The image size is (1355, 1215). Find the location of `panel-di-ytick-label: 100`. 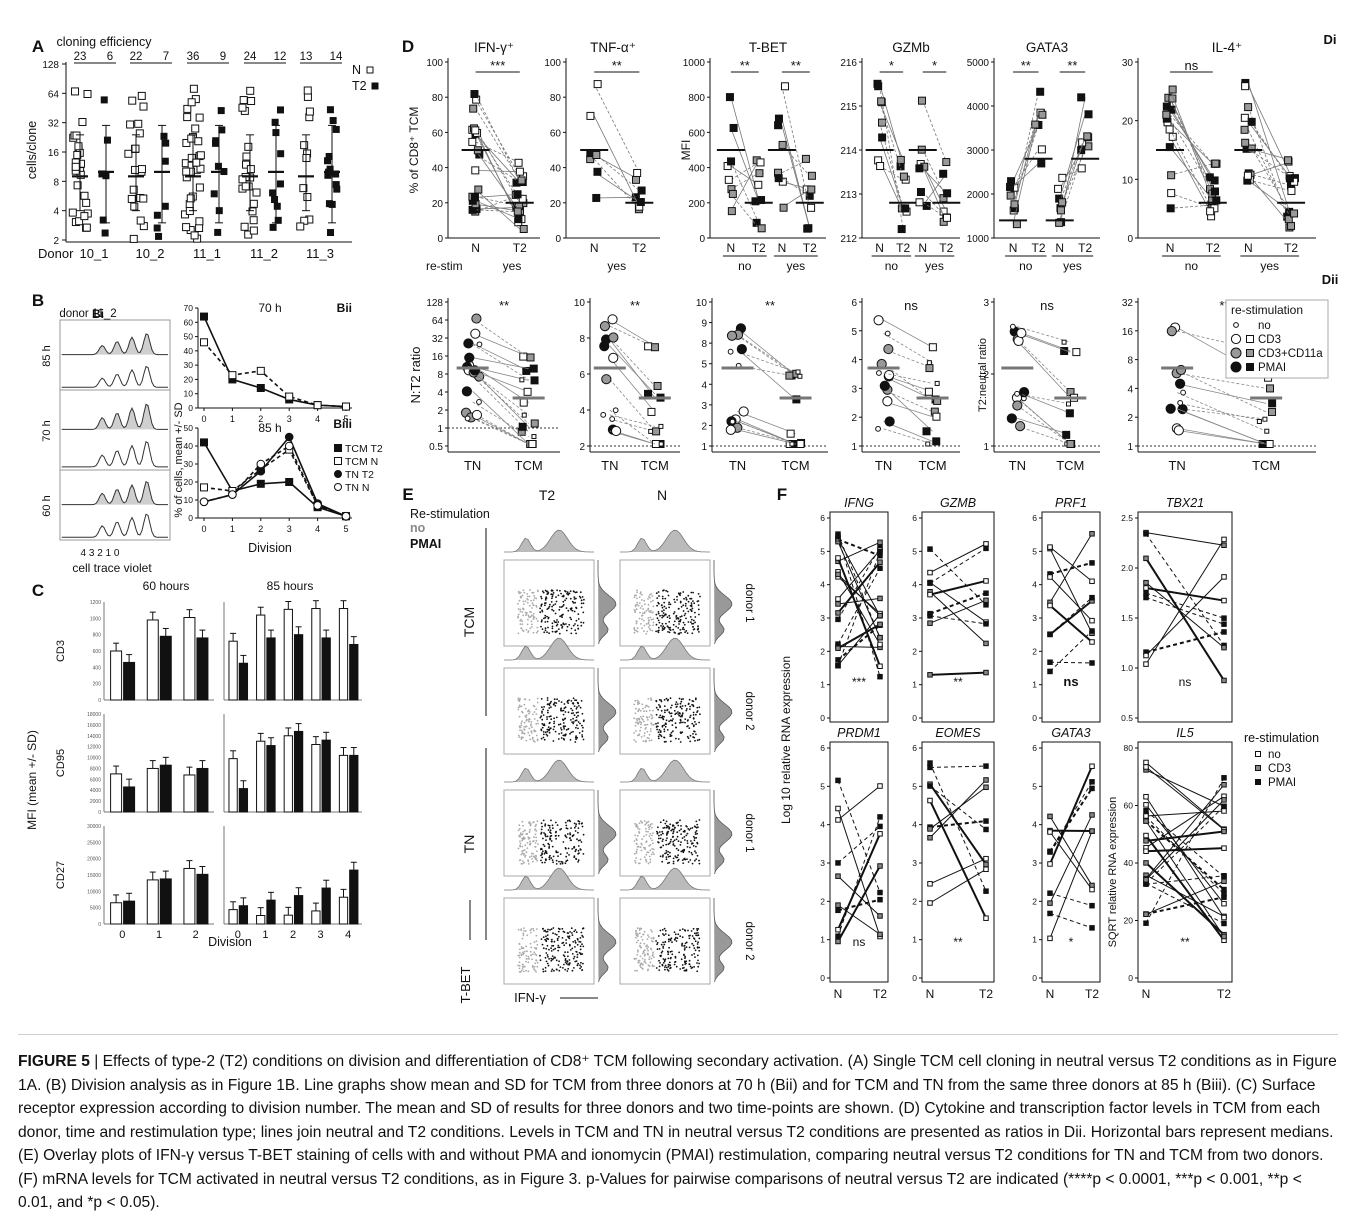

panel-di-ytick-label: 100 is located at coordinates (434, 63).